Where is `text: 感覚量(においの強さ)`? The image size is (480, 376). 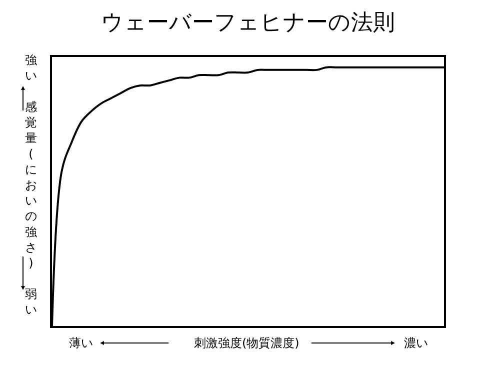
text: 感覚量(においの強さ) is located at coordinates (31, 185).